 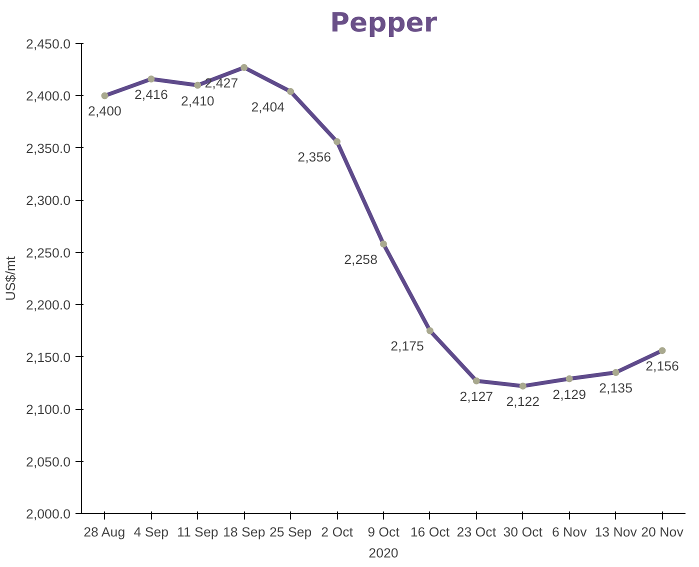 What do you see at coordinates (315, 157) in the screenshot?
I see `data-label: 2,356` at bounding box center [315, 157].